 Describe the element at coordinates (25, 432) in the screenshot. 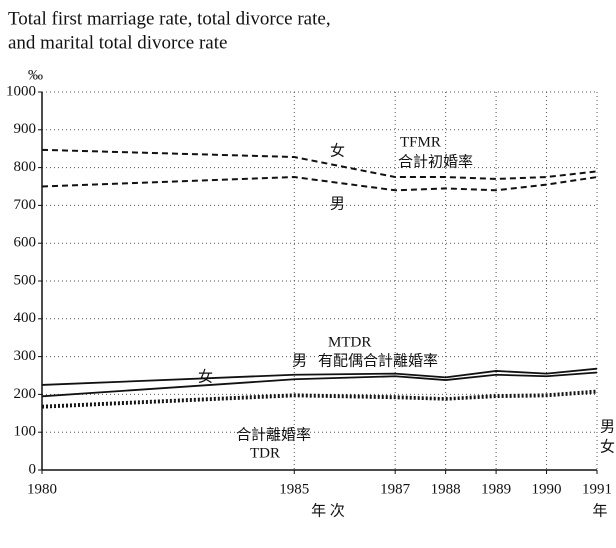

I see `y-tick-label: 100` at that location.